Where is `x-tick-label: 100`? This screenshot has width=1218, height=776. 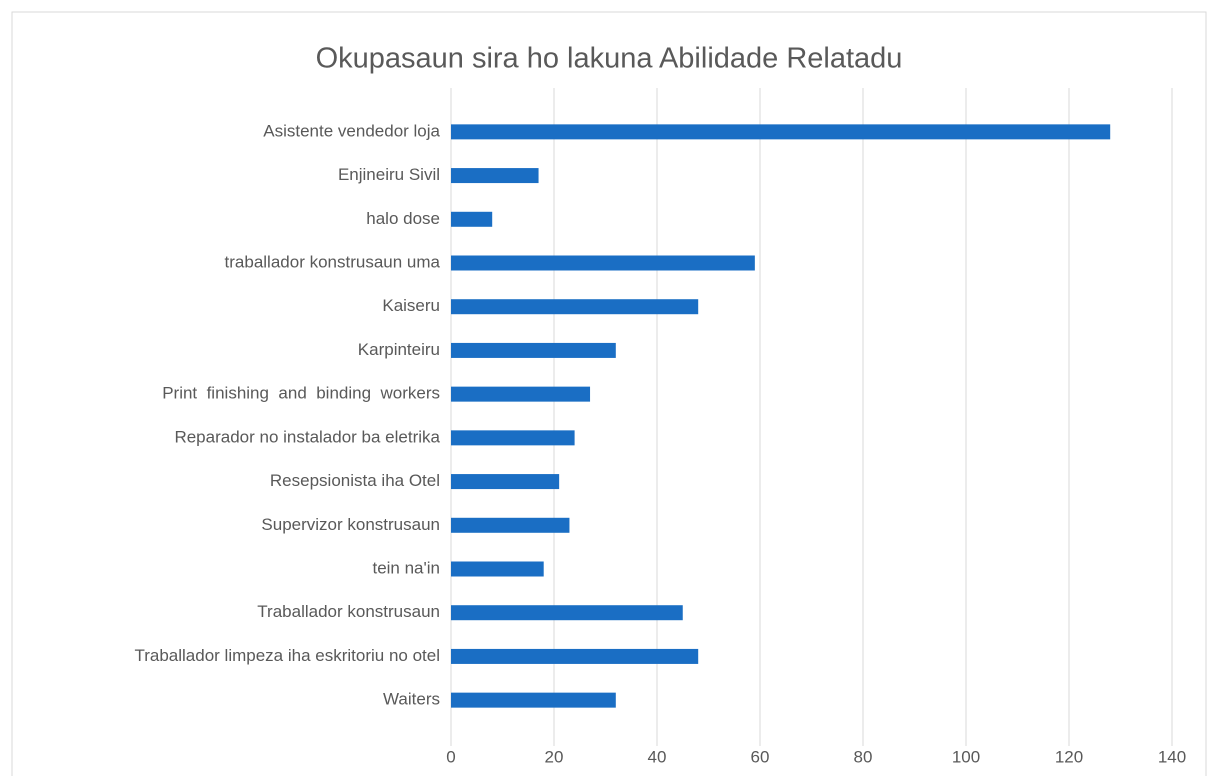 x-tick-label: 100 is located at coordinates (966, 756).